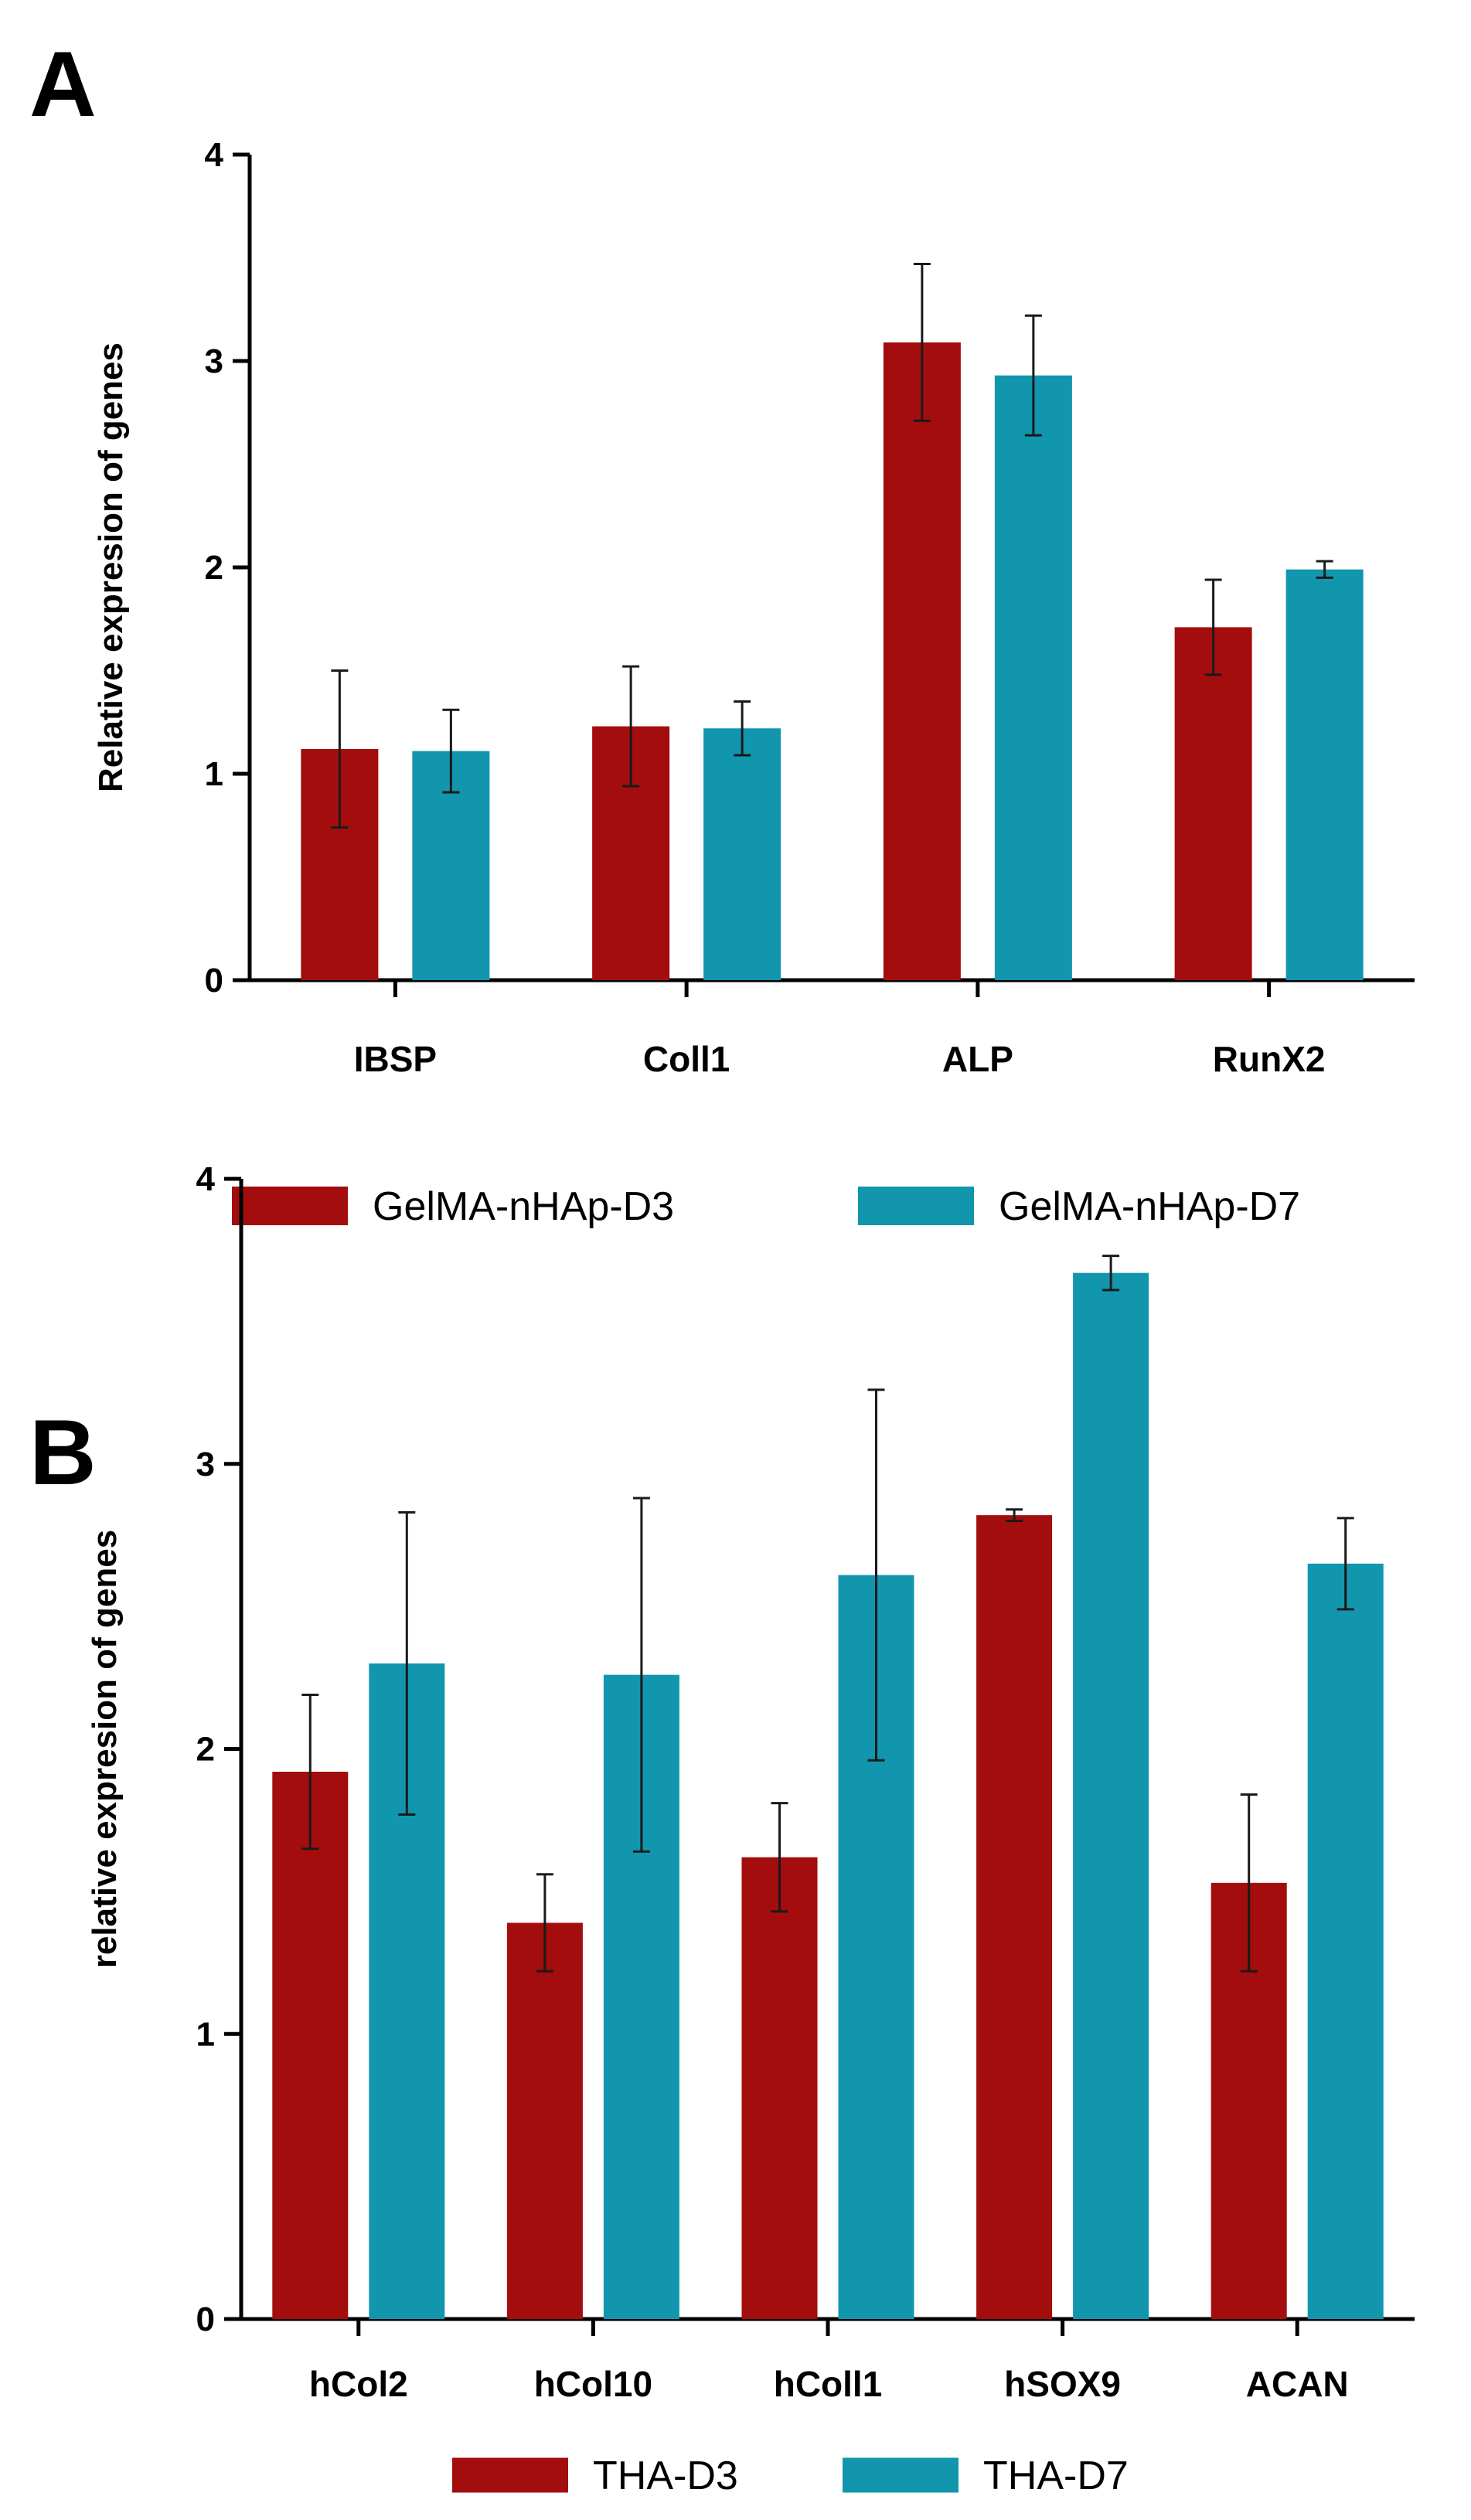 The image size is (1471, 2520). Describe the element at coordinates (766, 1206) in the screenshot. I see `legend: GelMA-nHAp-D3 GelMA-nHAp-D7` at that location.